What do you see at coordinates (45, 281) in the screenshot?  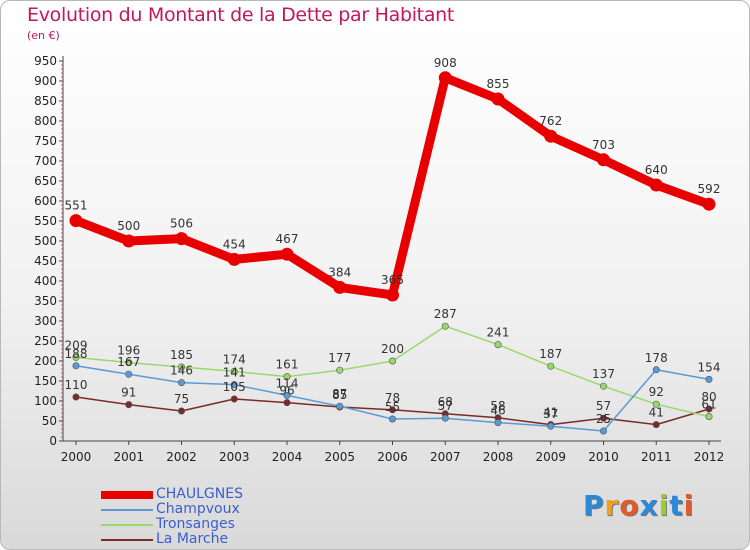 I see `y-tick-label: 400` at bounding box center [45, 281].